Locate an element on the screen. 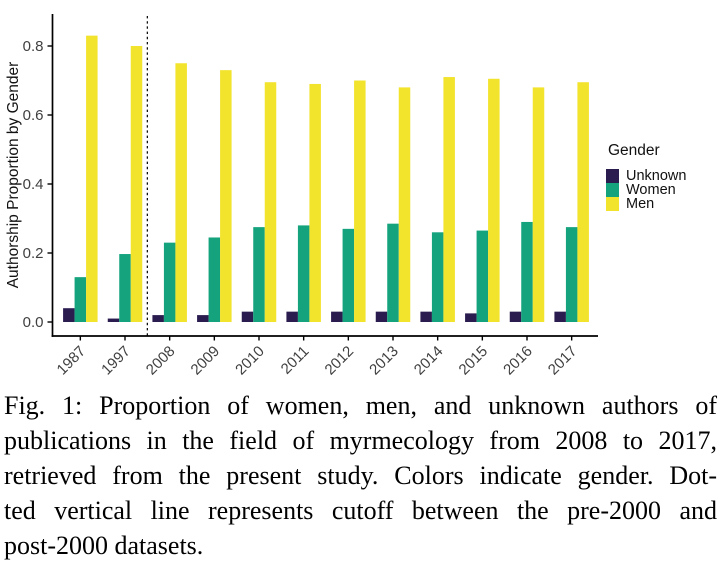 The height and width of the screenshot is (563, 721). bar-unknown-2010 is located at coordinates (247, 316).